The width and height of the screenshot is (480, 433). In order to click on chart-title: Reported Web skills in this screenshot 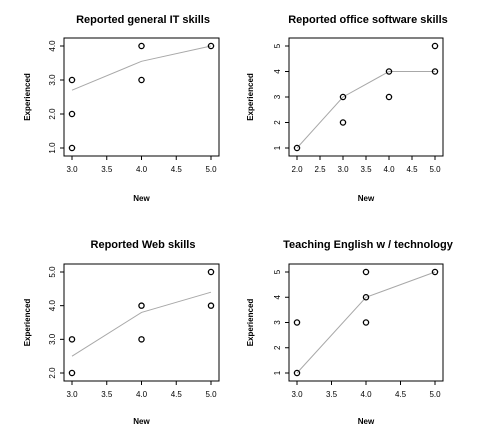, I will do `click(143, 245)`.